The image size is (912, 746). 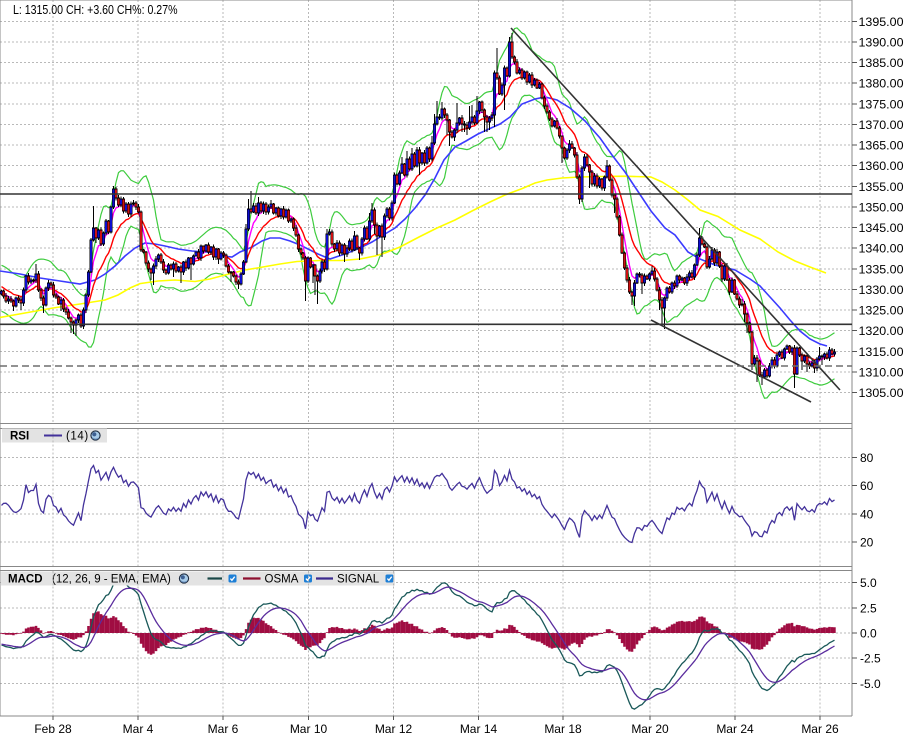 What do you see at coordinates (881, 269) in the screenshot?
I see `svg-text: 1335.00` at bounding box center [881, 269].